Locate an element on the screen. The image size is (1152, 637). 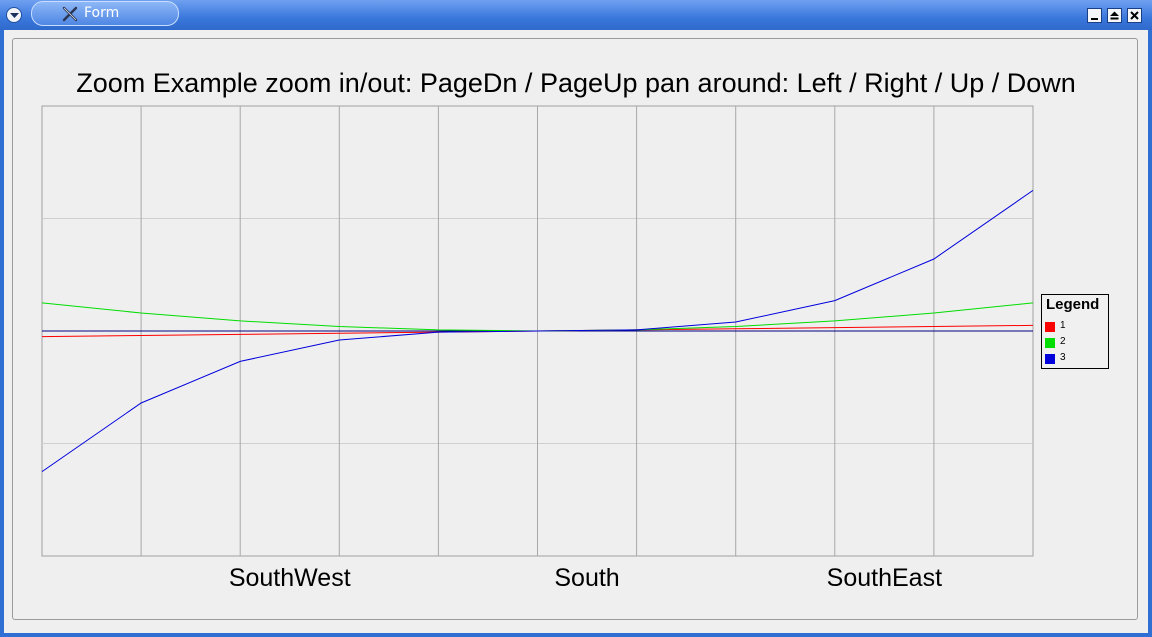
chart-legend: Legend 1 2 3 is located at coordinates (1075, 331).